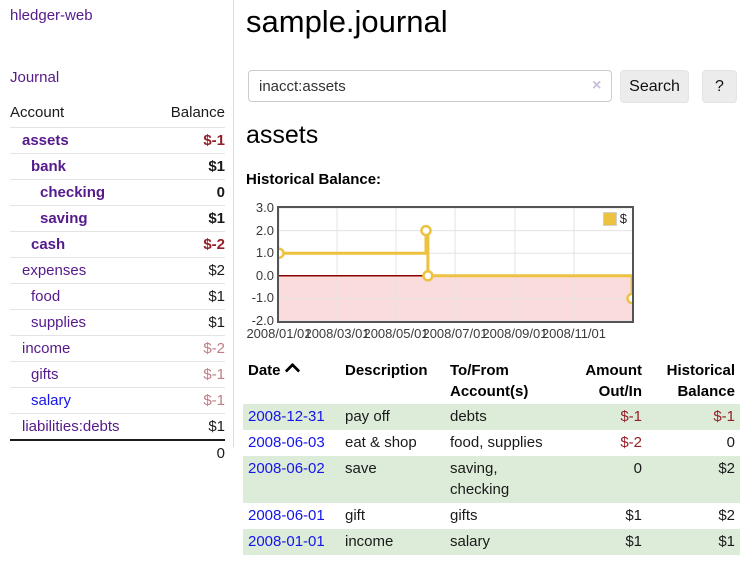 The image size is (742, 582). Describe the element at coordinates (515, 333) in the screenshot. I see `x-axis-tick-label: 2008/09/01` at that location.